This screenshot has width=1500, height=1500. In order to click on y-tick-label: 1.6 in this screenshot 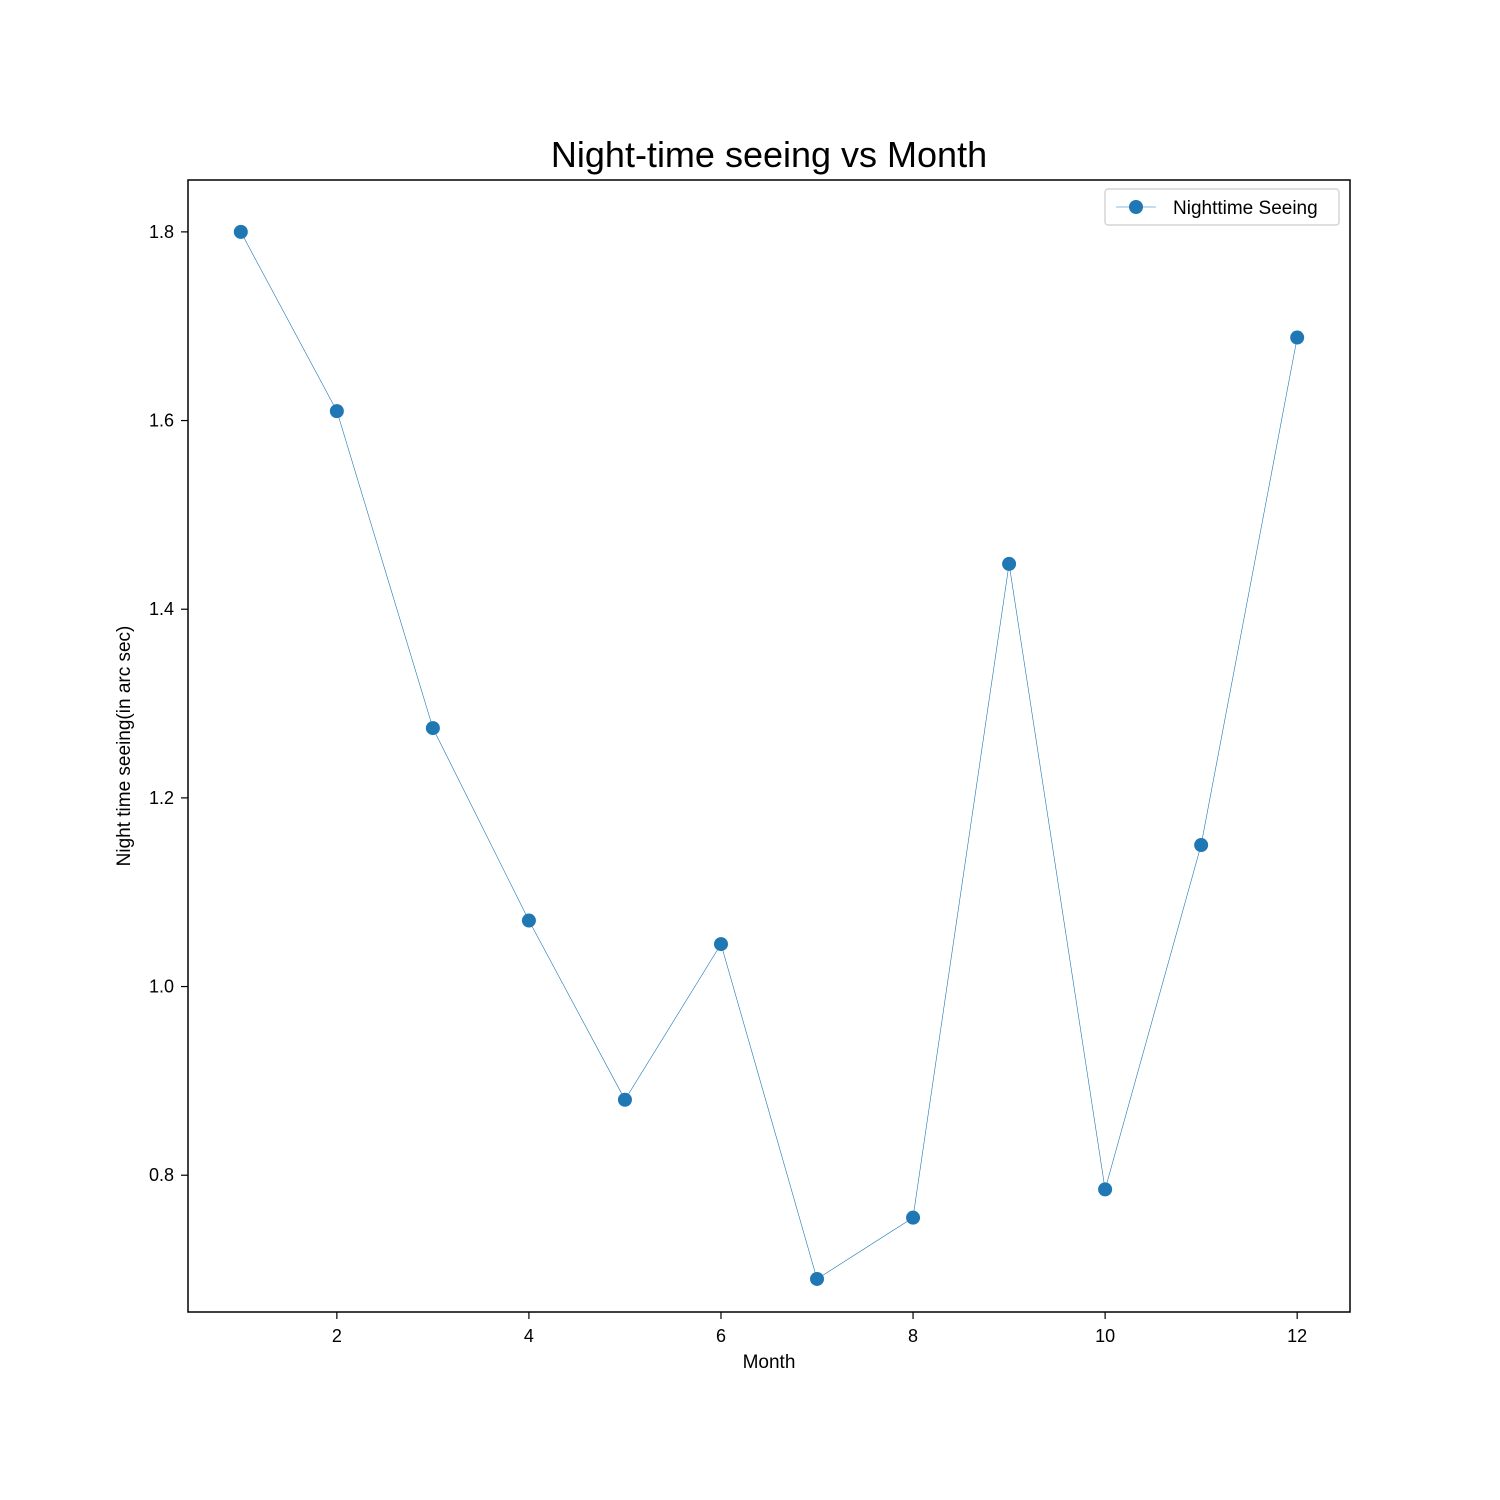, I will do `click(161, 421)`.